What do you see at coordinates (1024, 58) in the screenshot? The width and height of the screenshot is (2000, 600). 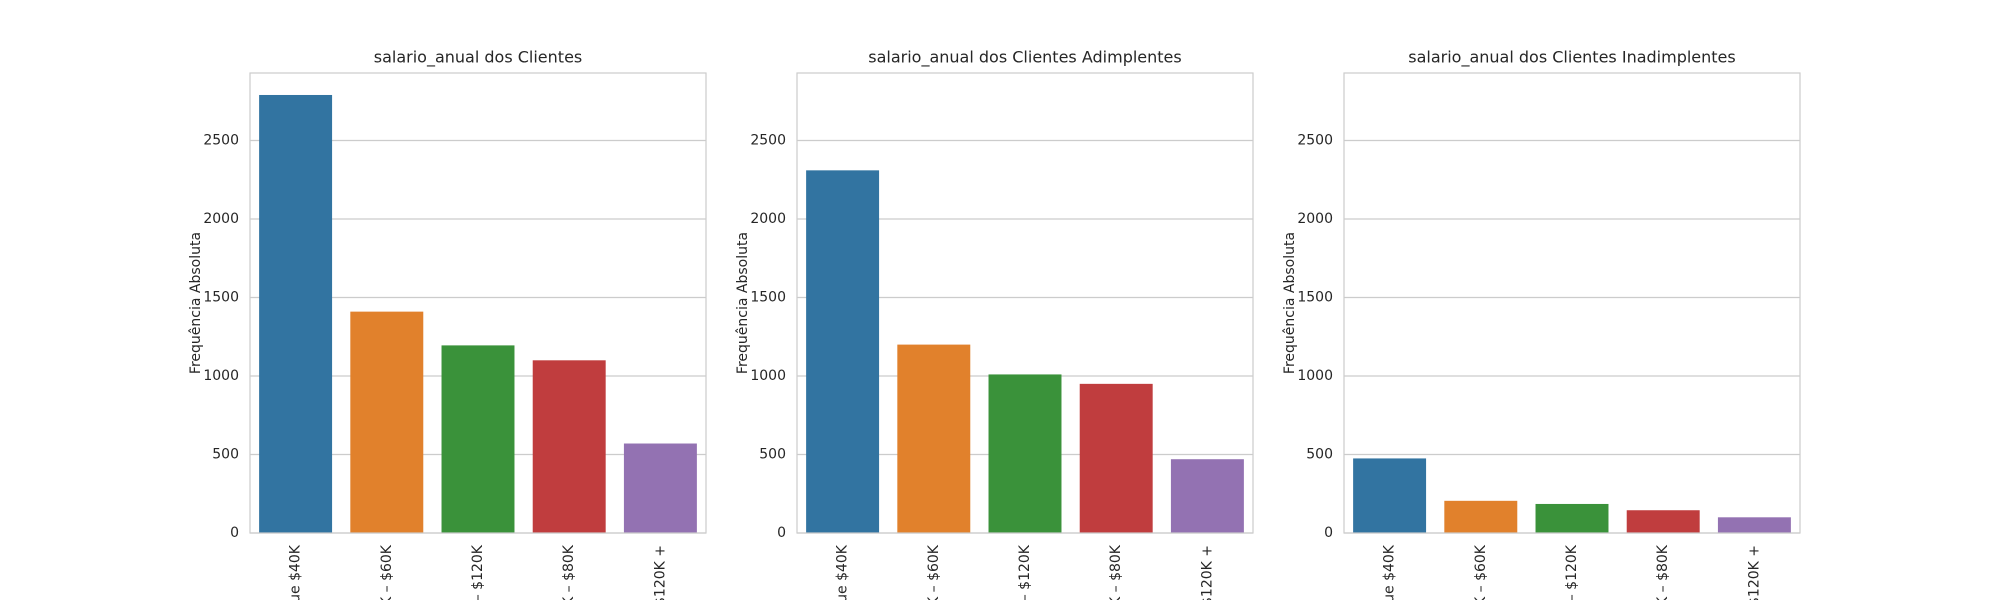 I see `chart-title: salario_anual dos Clientes Adimplentes` at bounding box center [1024, 58].